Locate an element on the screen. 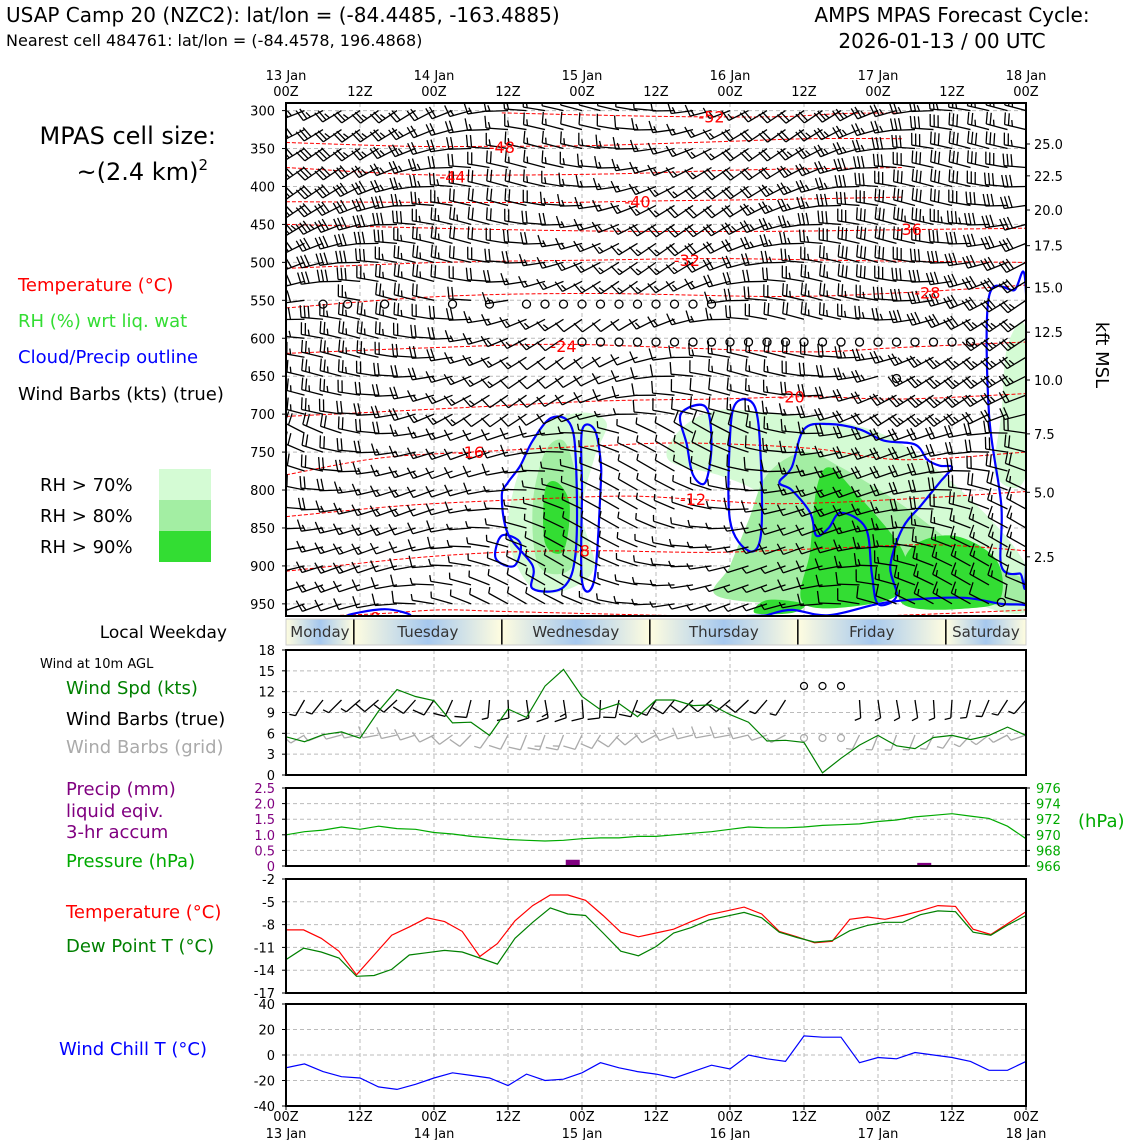 The image size is (1140, 1140). temperature-contour-label: -12 is located at coordinates (693, 499).